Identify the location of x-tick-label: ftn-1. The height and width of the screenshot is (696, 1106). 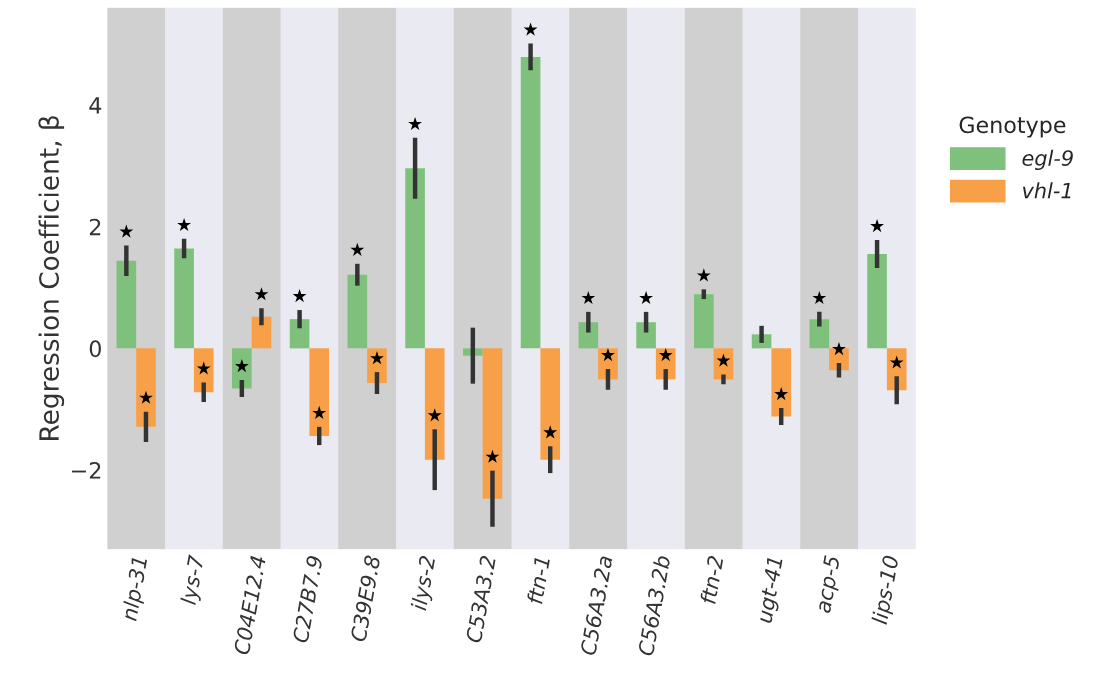
(538, 581).